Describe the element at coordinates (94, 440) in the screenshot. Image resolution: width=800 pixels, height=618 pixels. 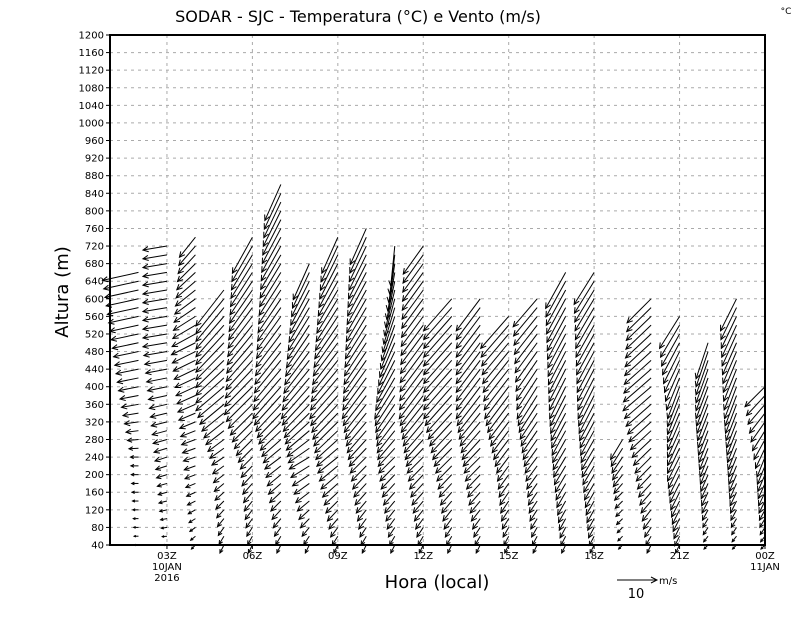
I see `y-tick-label: 280` at that location.